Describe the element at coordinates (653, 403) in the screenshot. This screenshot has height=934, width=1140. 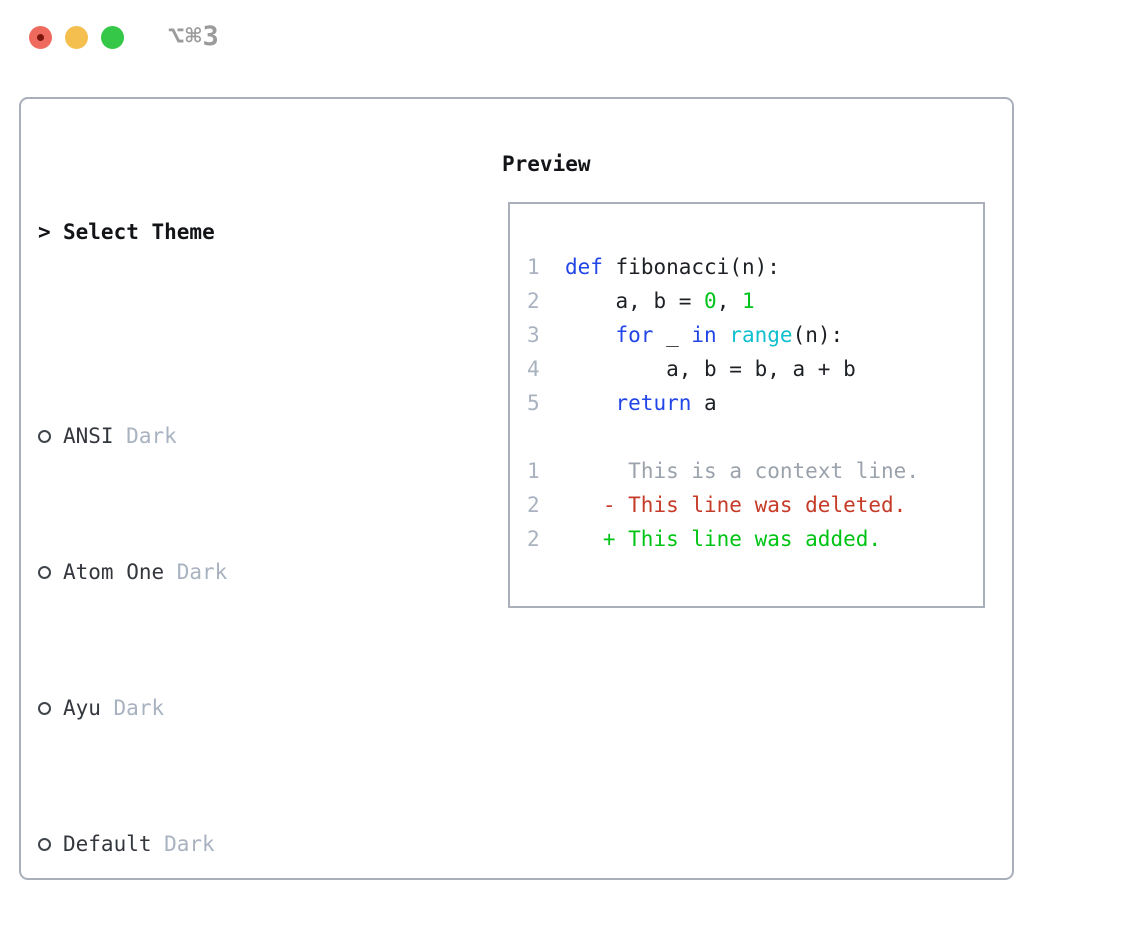
I see `code-segment: return` at that location.